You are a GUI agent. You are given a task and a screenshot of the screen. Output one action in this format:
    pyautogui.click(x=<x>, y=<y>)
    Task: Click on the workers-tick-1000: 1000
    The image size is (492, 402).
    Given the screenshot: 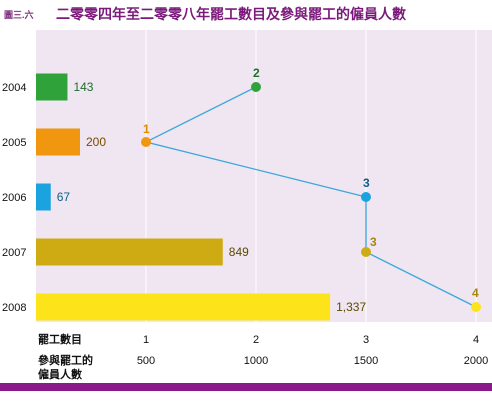 What is the action you would take?
    pyautogui.click(x=256, y=361)
    